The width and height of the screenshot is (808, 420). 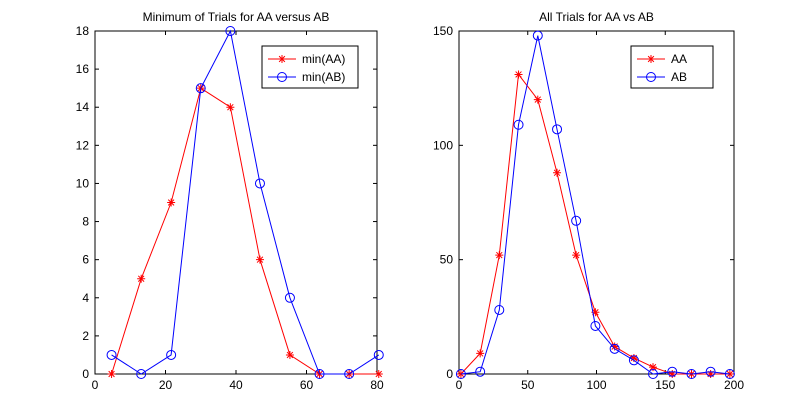 What do you see at coordinates (443, 145) in the screenshot?
I see `y-tick-label: 100` at bounding box center [443, 145].